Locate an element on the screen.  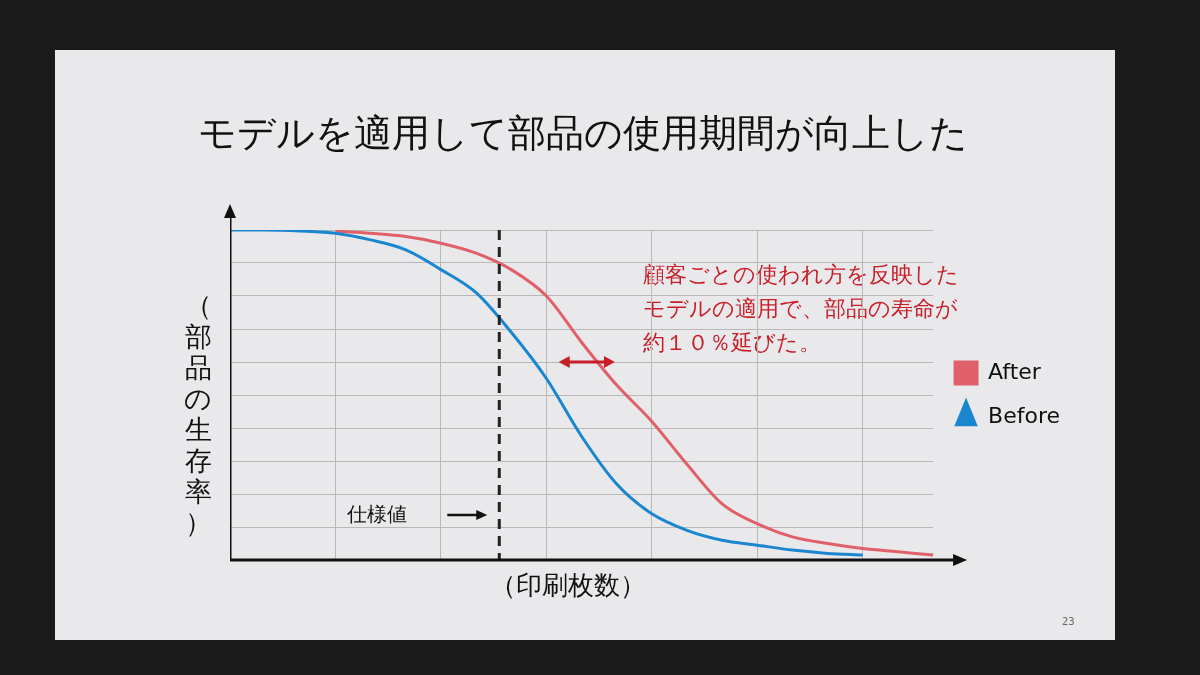
y-axis-title: （部品の生存率） is located at coordinates (198, 414).